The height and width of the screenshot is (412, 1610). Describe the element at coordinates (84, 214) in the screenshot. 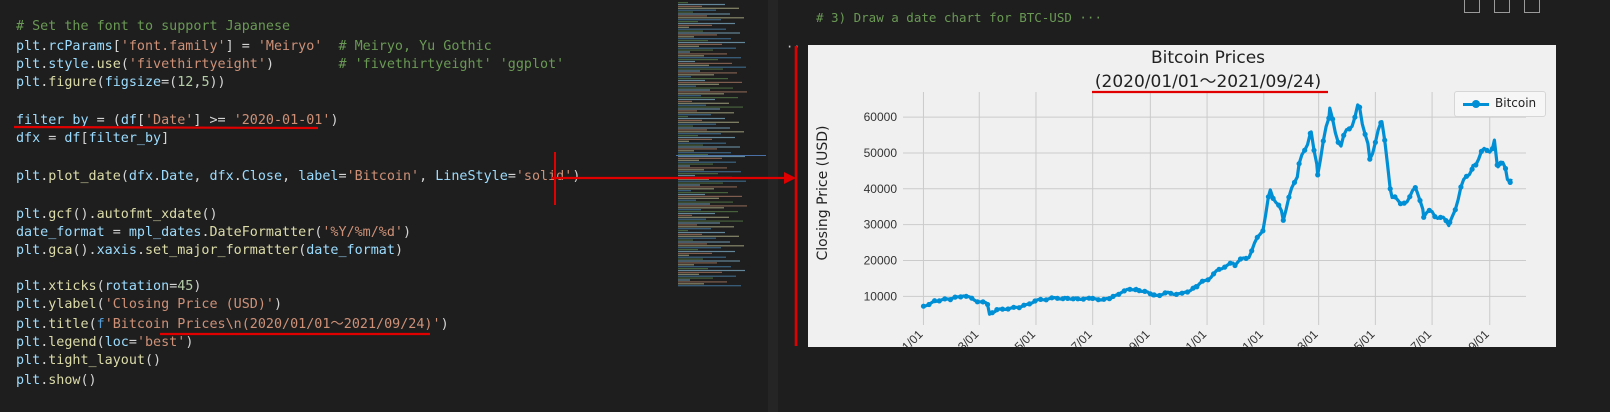

I see `code-token: ().` at that location.